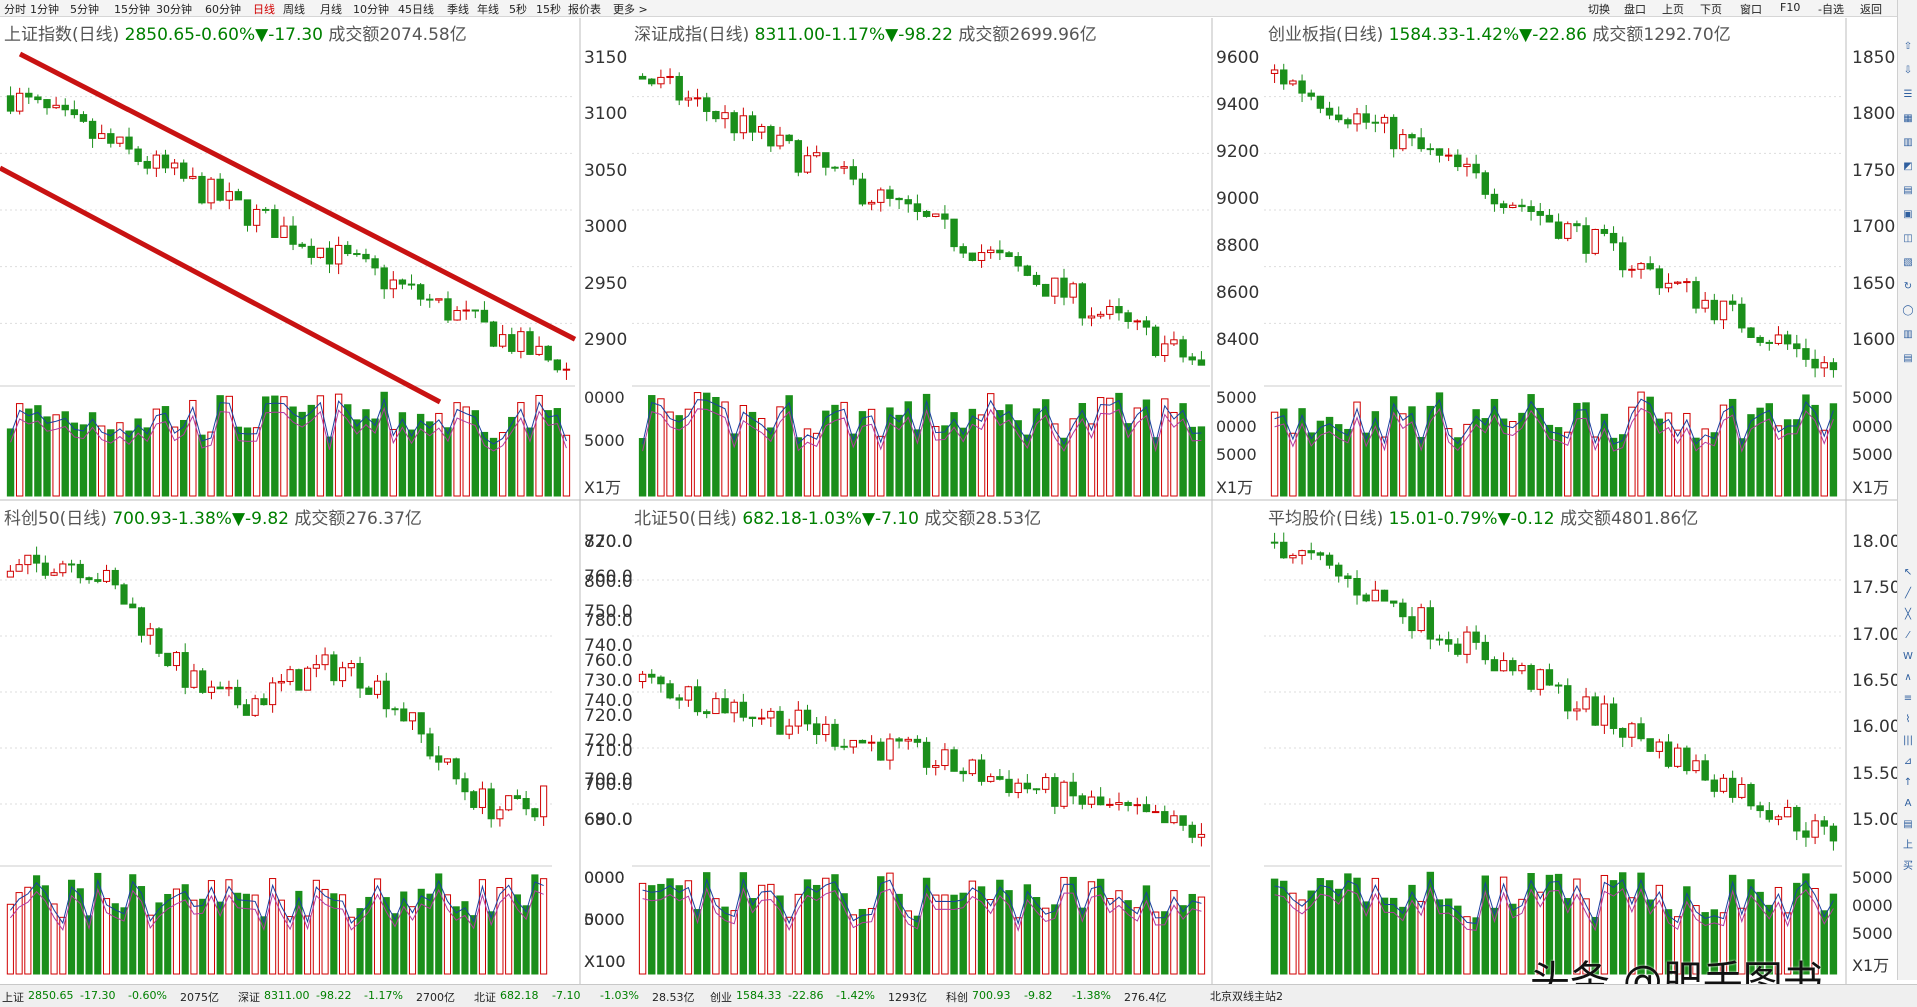 This screenshot has width=1917, height=1007. I want to click on timeframe-tab-12: 年线, so click(488, 9).